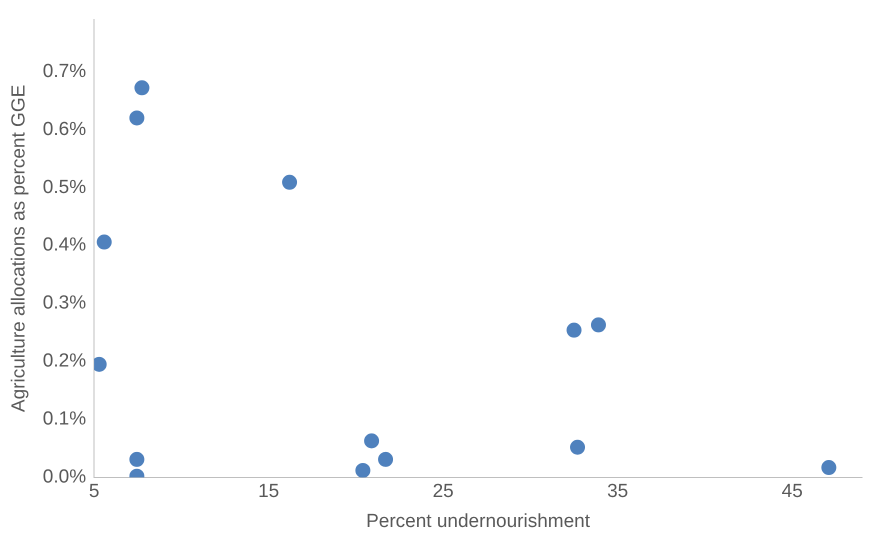  What do you see at coordinates (64, 71) in the screenshot?
I see `y-tick-label: 0.7%` at bounding box center [64, 71].